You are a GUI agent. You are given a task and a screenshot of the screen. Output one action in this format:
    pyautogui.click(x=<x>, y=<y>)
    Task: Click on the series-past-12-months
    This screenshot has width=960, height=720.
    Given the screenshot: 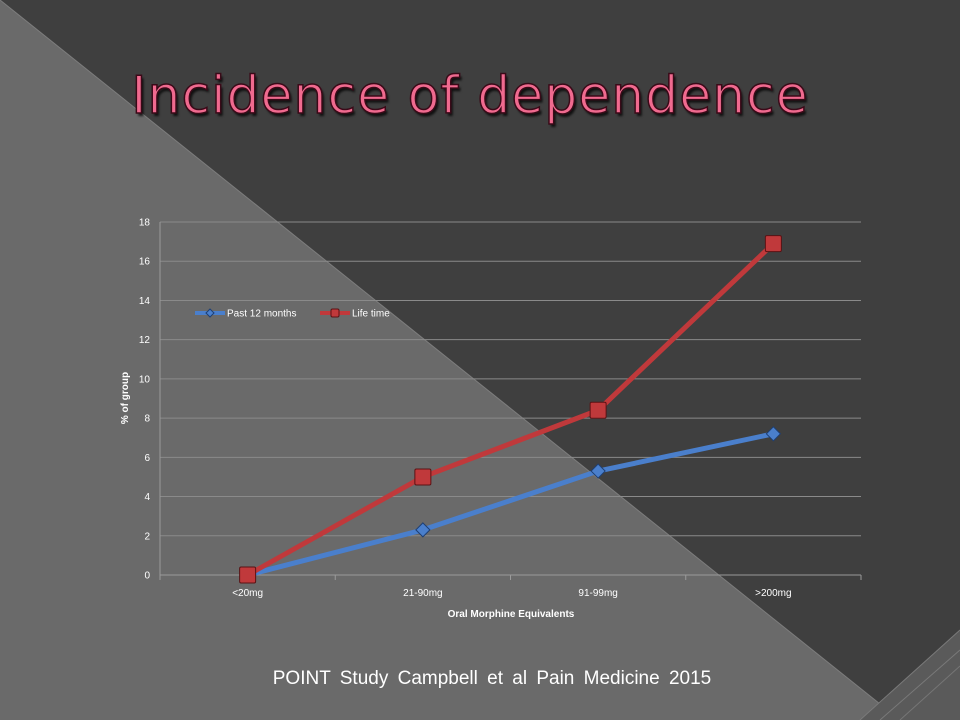 What is the action you would take?
    pyautogui.click(x=510, y=504)
    